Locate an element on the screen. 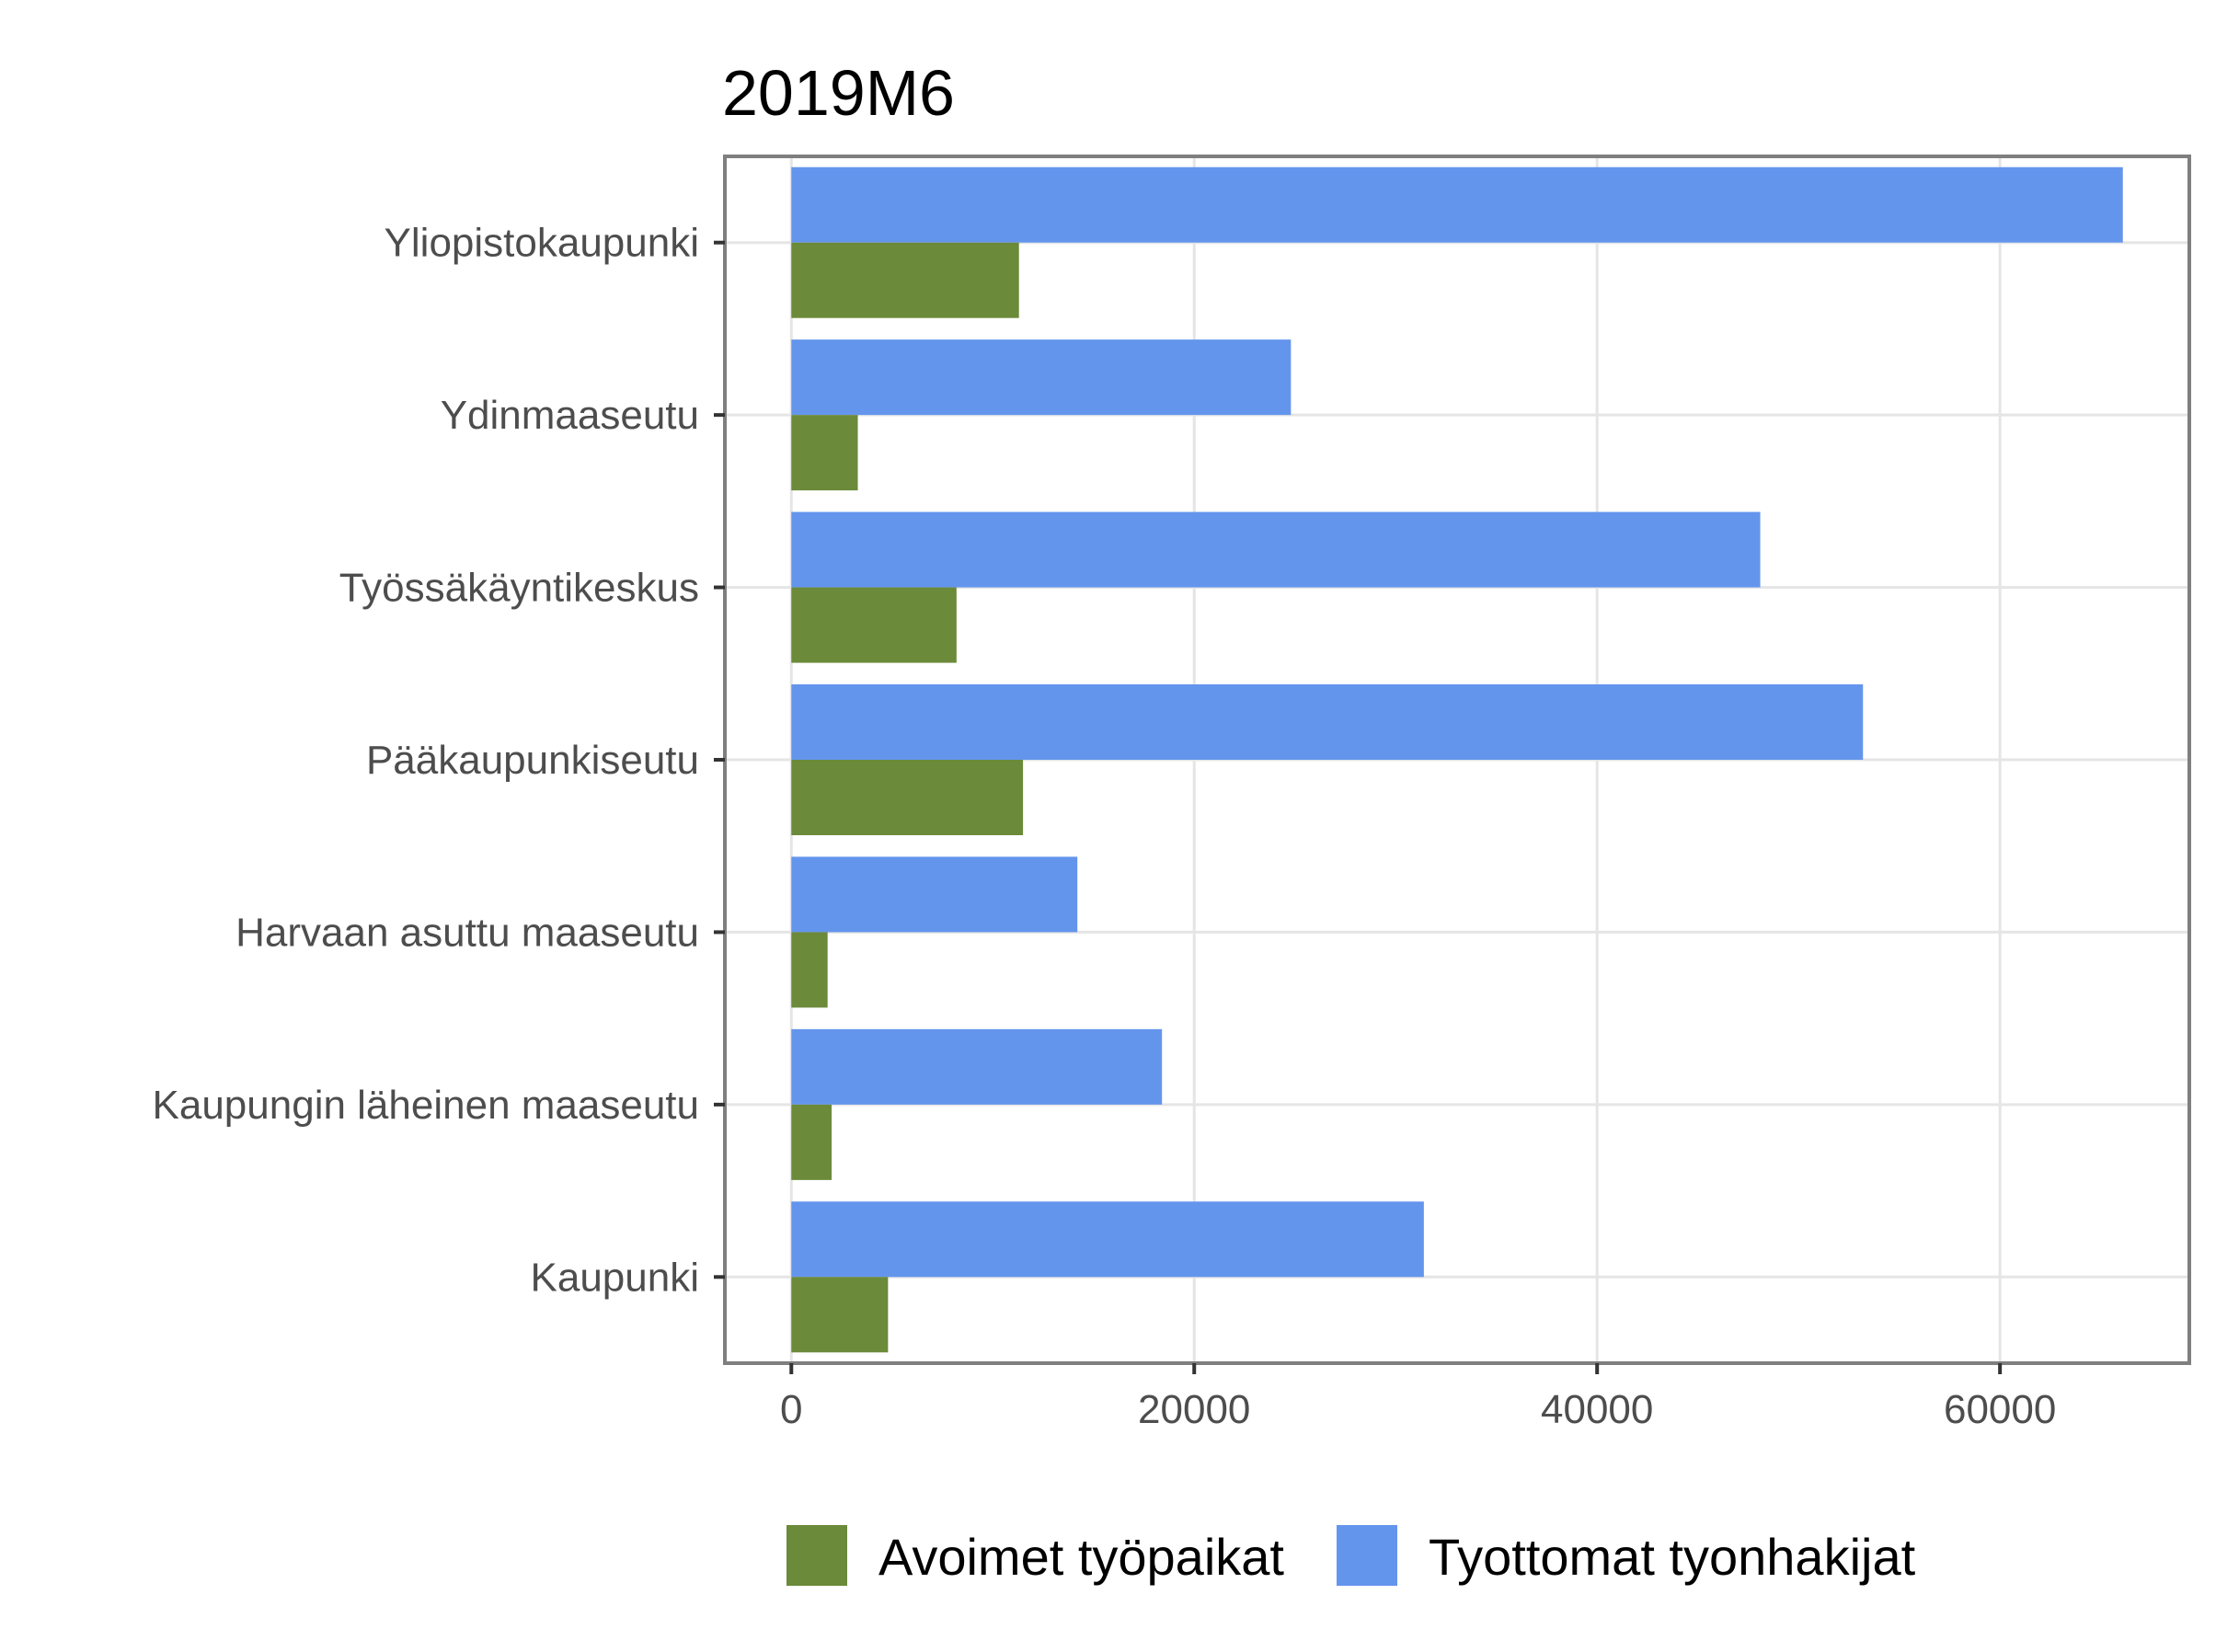 This screenshot has width=2239, height=1652. category-label: Kaupunki is located at coordinates (615, 1277).